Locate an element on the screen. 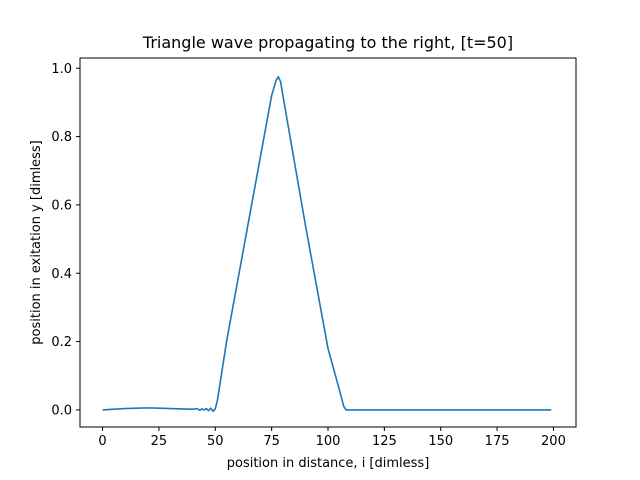 Image resolution: width=640 pixels, height=480 pixels. y-tick-label: 0.8 is located at coordinates (61, 137).